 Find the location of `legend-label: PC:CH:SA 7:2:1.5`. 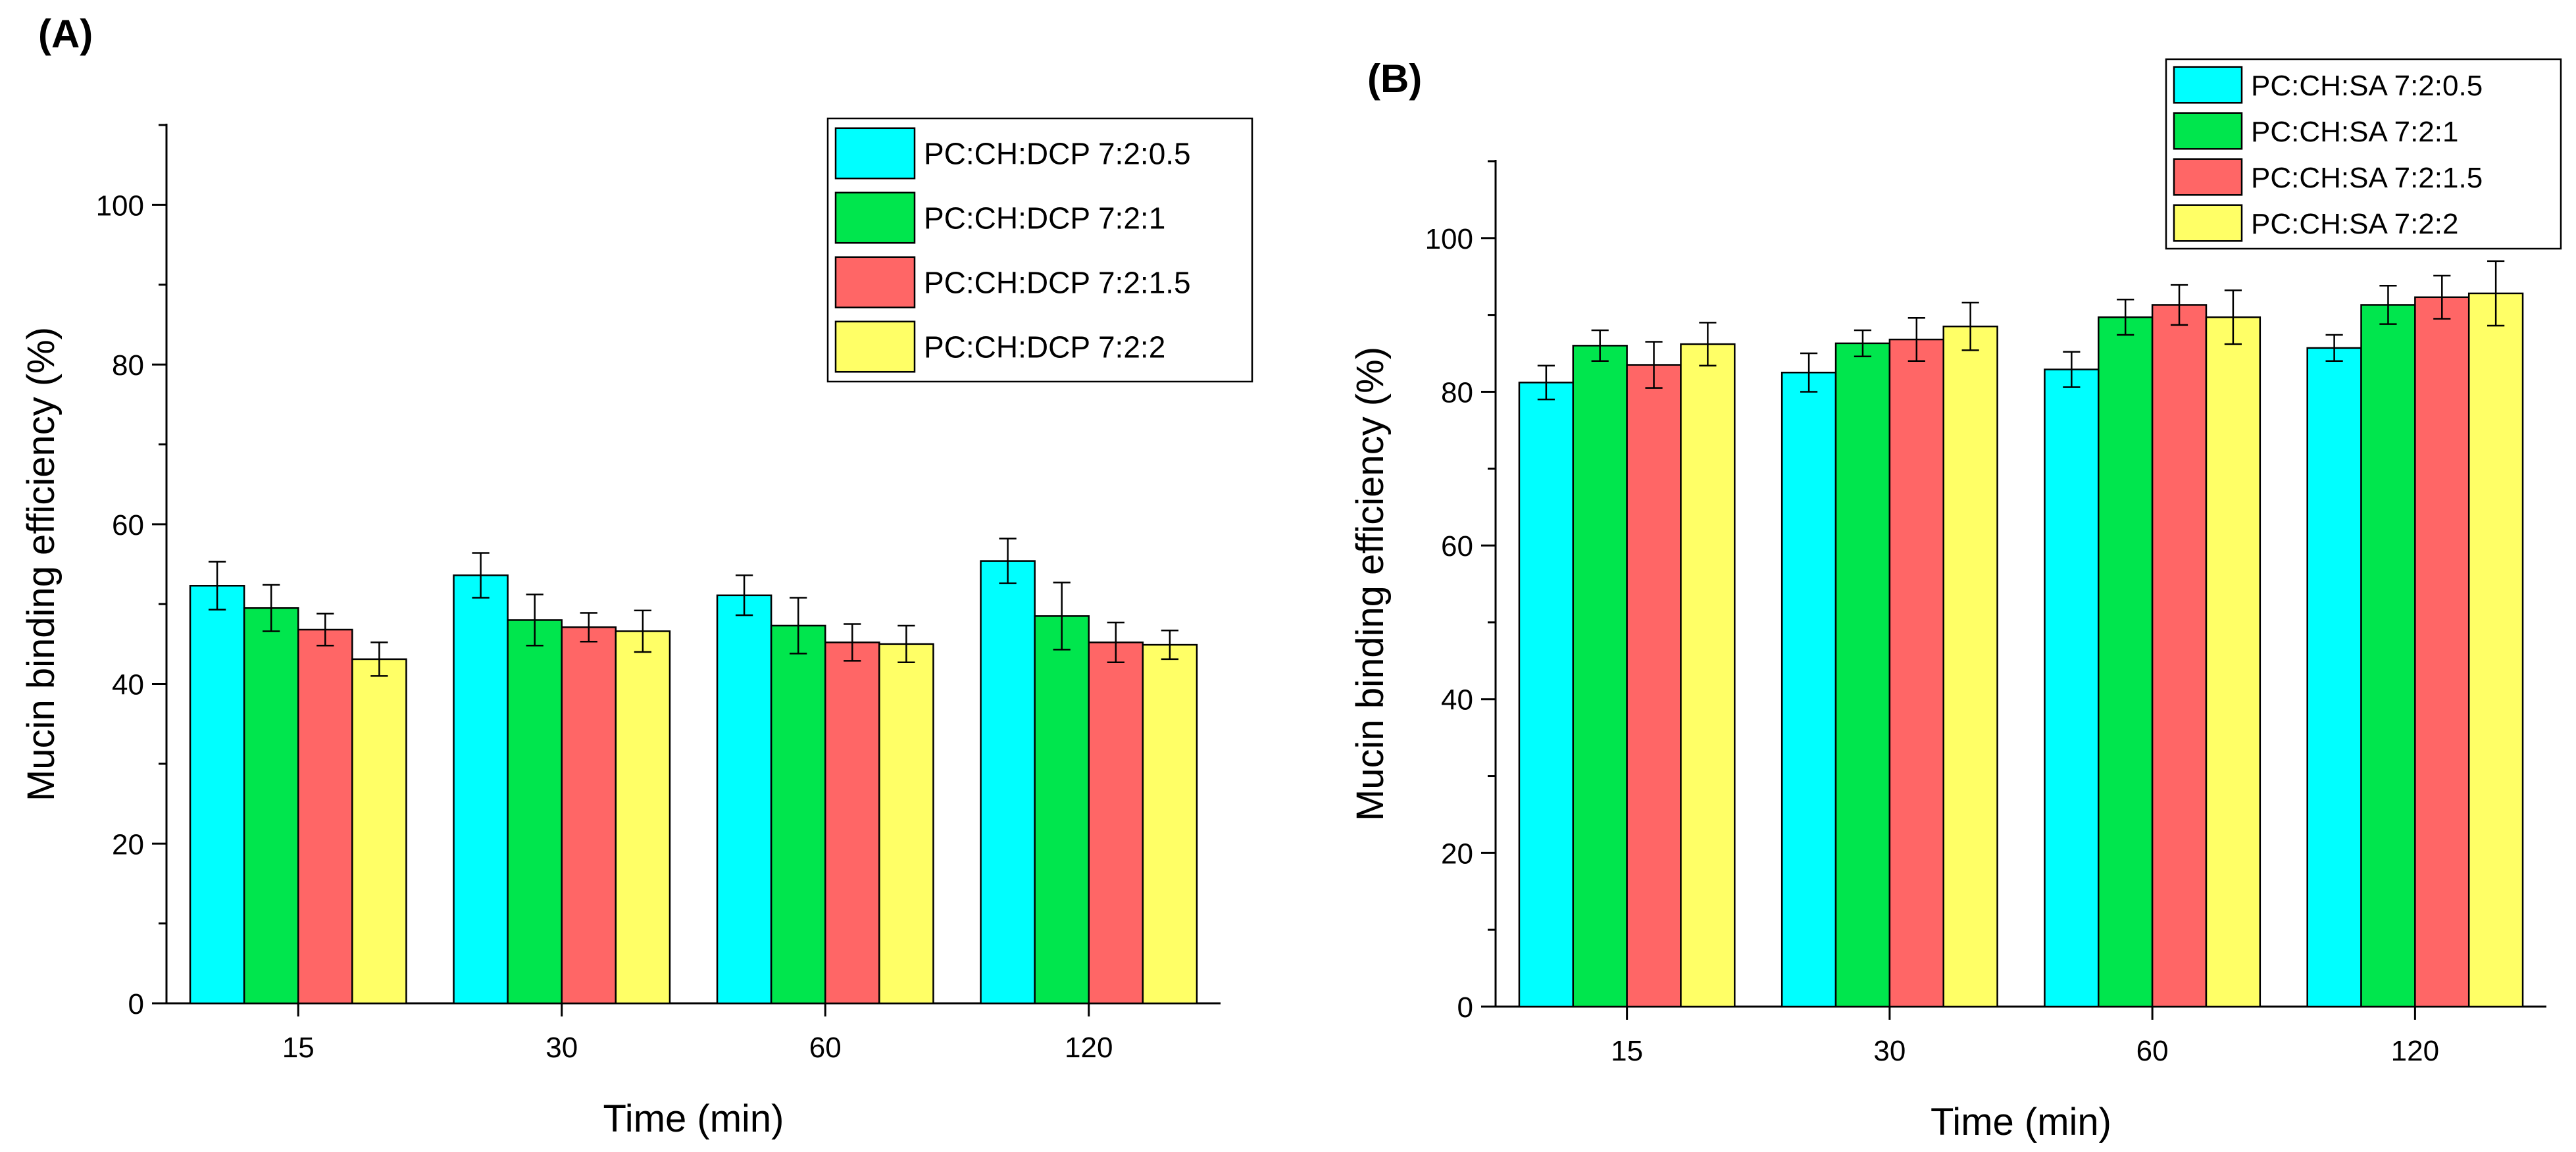

legend-label: PC:CH:SA 7:2:1.5 is located at coordinates (2367, 178).